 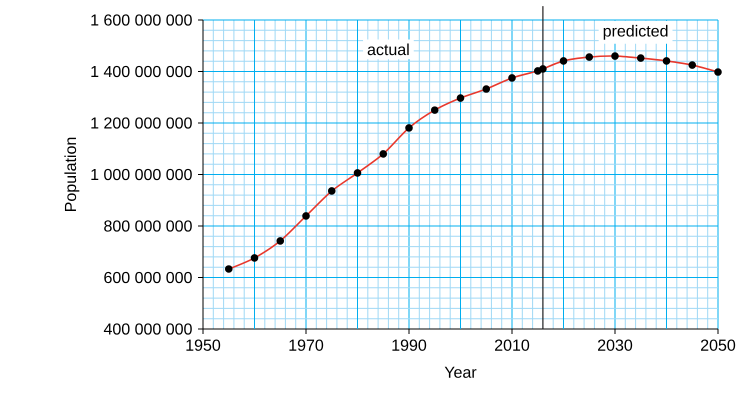 What do you see at coordinates (72, 174) in the screenshot?
I see `y-axis-title: Population` at bounding box center [72, 174].